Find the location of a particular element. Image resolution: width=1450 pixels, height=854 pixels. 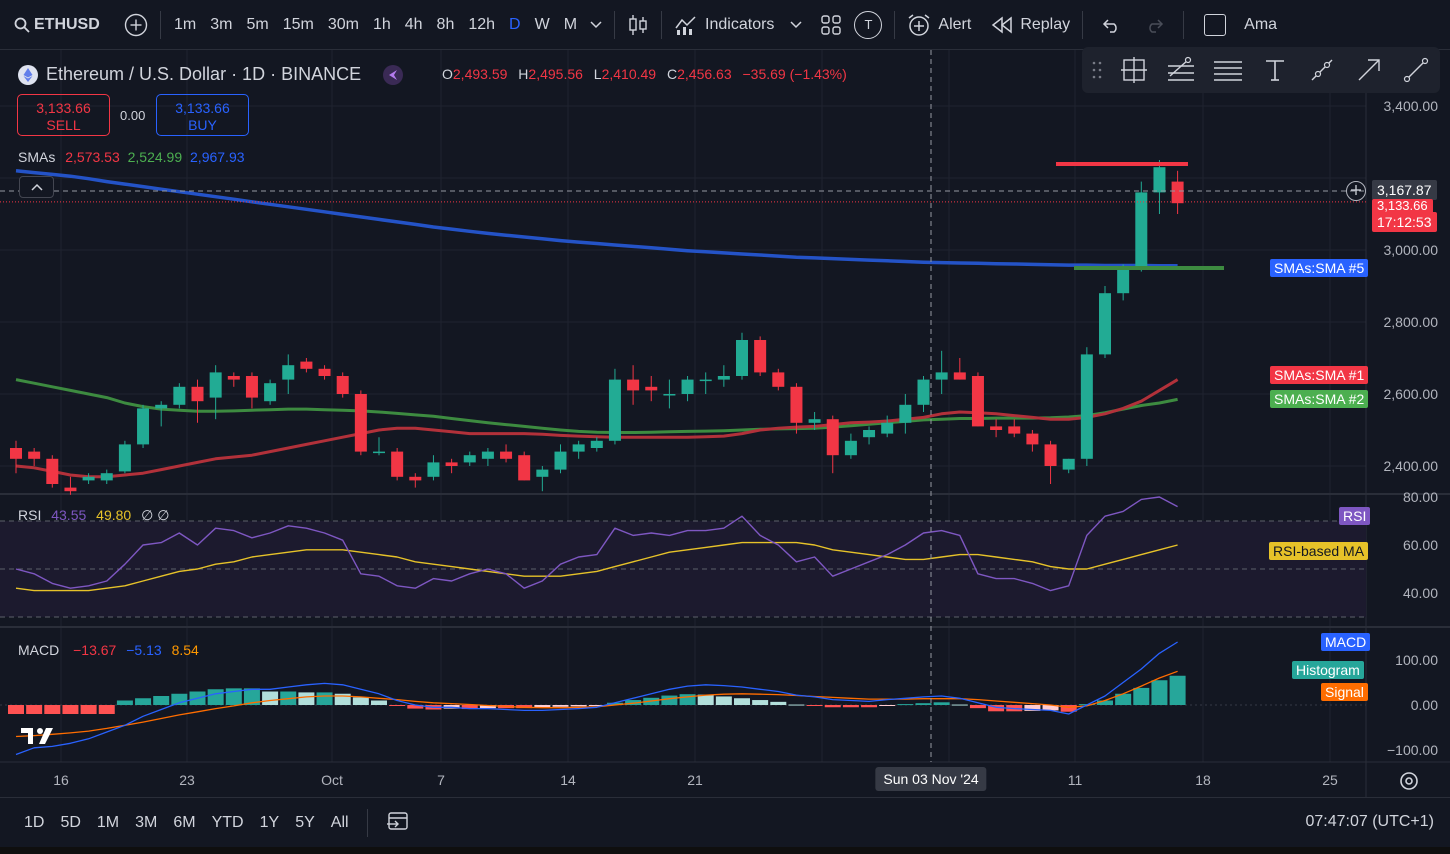

range-5d: 5D is located at coordinates (70, 822).